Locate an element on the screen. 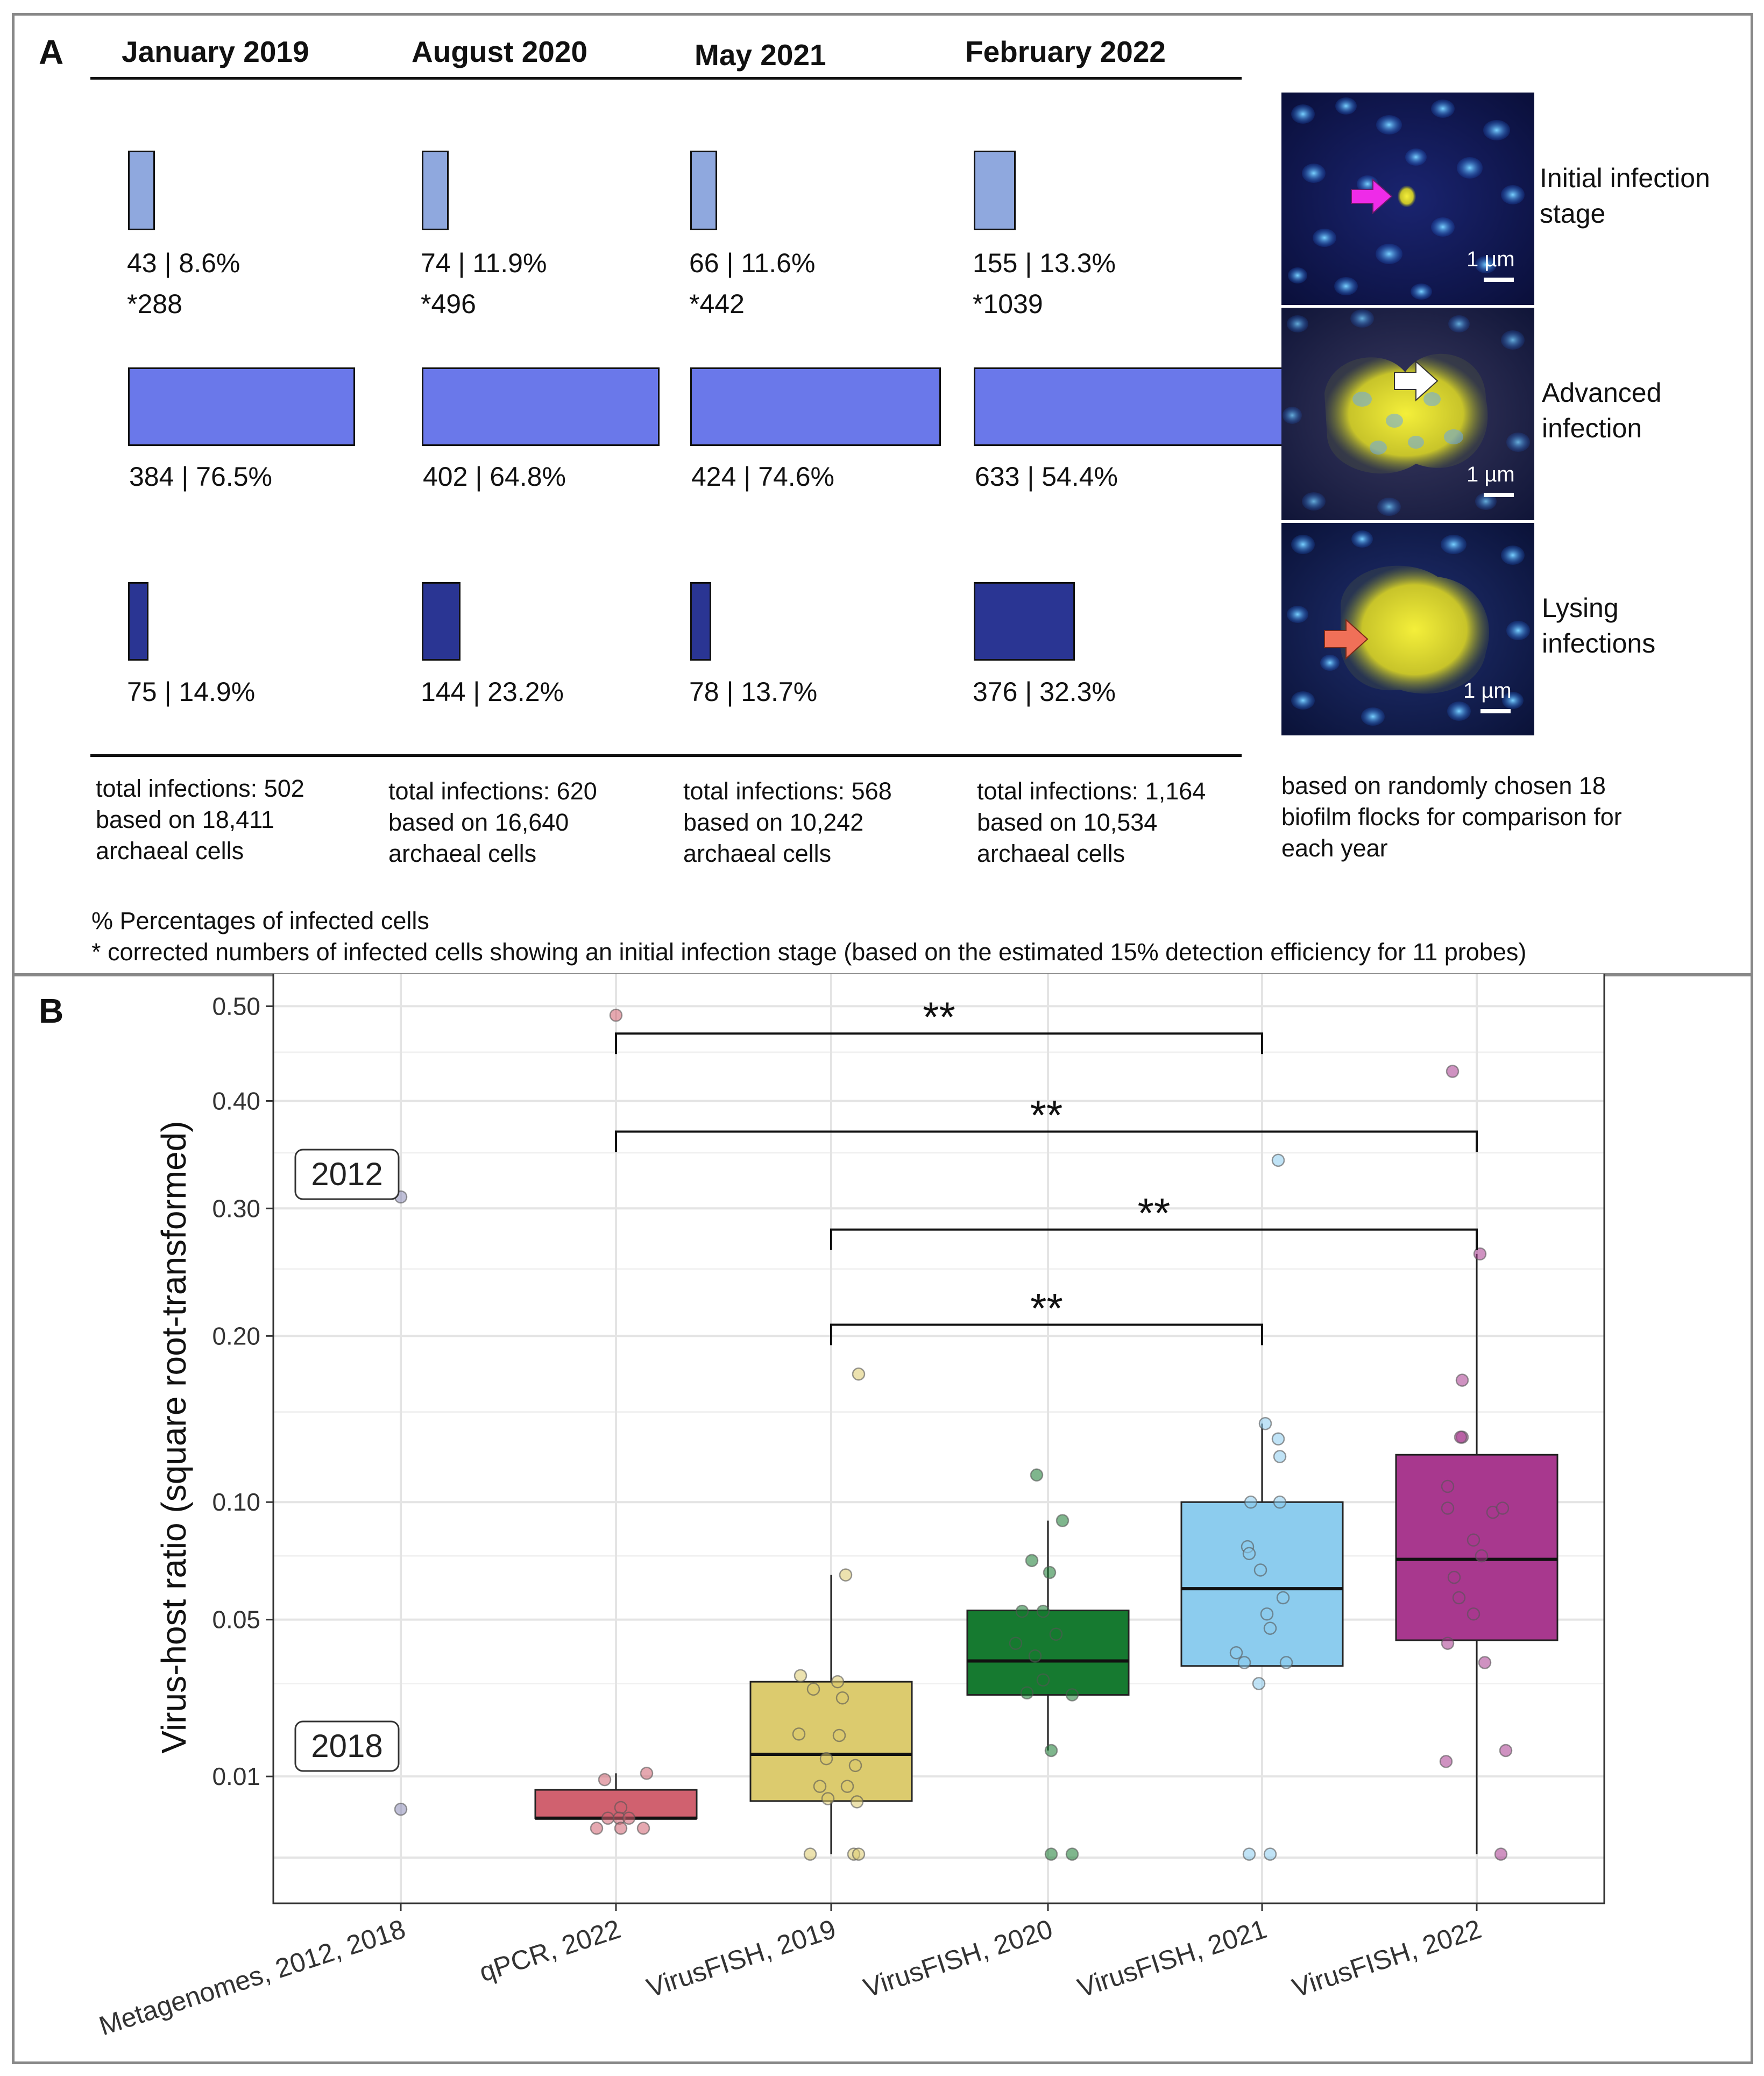  year-1-initial-bar is located at coordinates (141, 190).